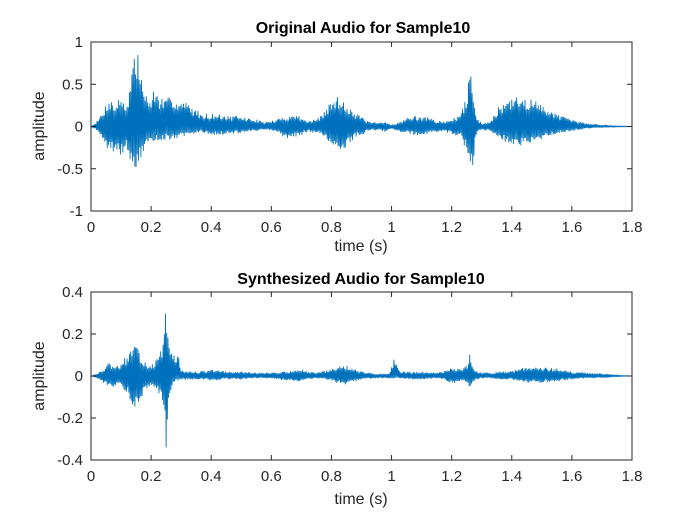  What do you see at coordinates (361, 279) in the screenshot?
I see `chart-title: Synthesized Audio for Sample10` at bounding box center [361, 279].